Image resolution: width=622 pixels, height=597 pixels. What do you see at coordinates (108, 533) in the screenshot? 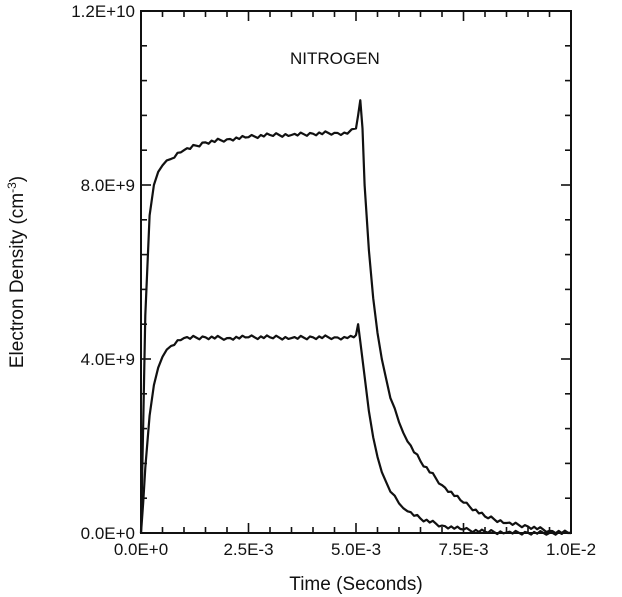
I see `y-tick-label: 0.0E+0` at bounding box center [108, 533].